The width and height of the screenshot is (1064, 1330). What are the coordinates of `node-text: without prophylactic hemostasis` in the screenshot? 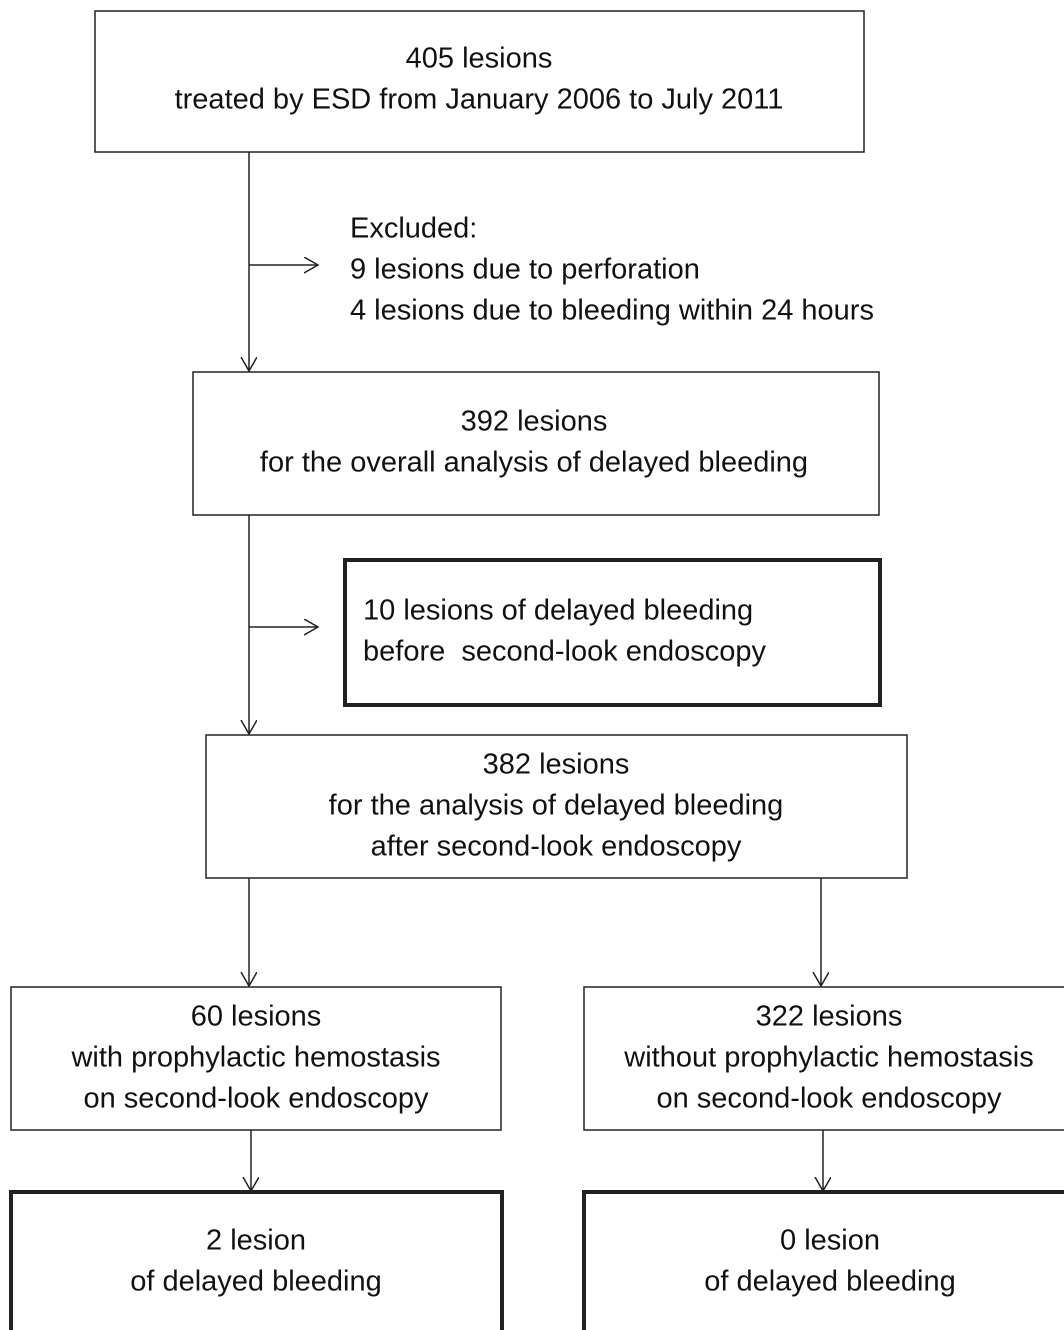 It's located at (828, 1058).